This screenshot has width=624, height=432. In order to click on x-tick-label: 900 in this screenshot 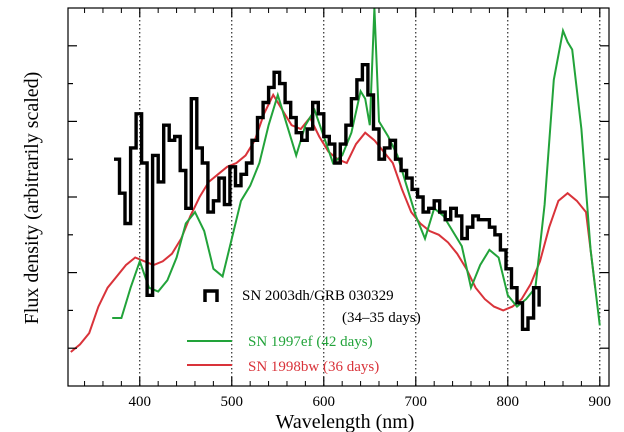, I will do `click(600, 402)`.